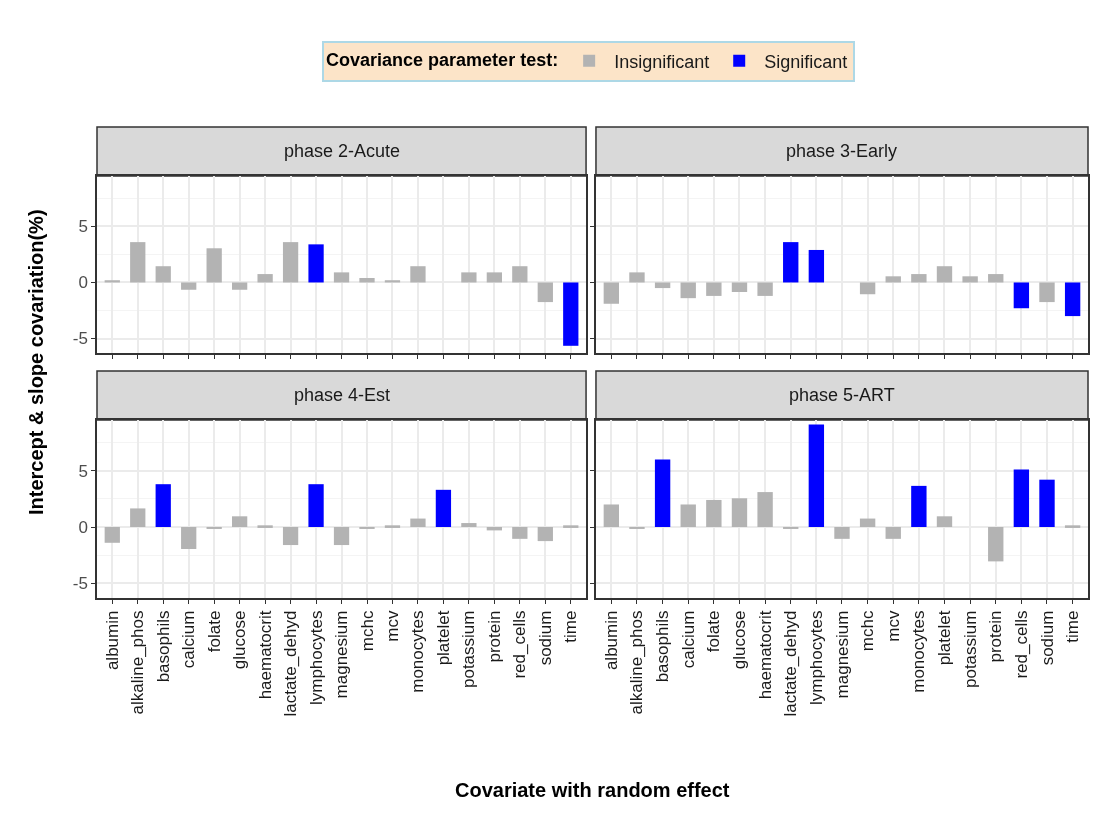 The image size is (1099, 816). Describe the element at coordinates (342, 395) in the screenshot. I see `chart-title: phase 4-Est` at that location.